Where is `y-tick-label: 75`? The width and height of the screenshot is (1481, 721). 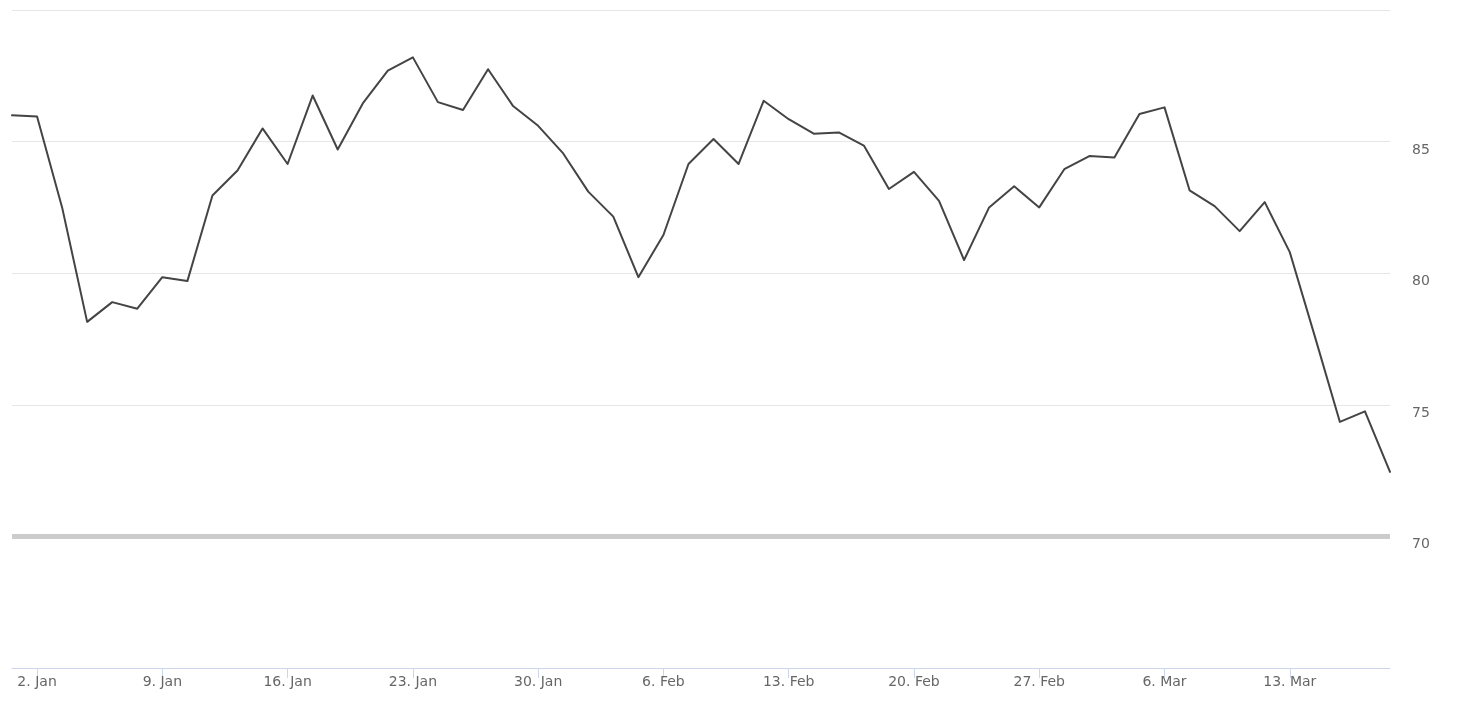 y-tick-label: 75 is located at coordinates (1421, 411).